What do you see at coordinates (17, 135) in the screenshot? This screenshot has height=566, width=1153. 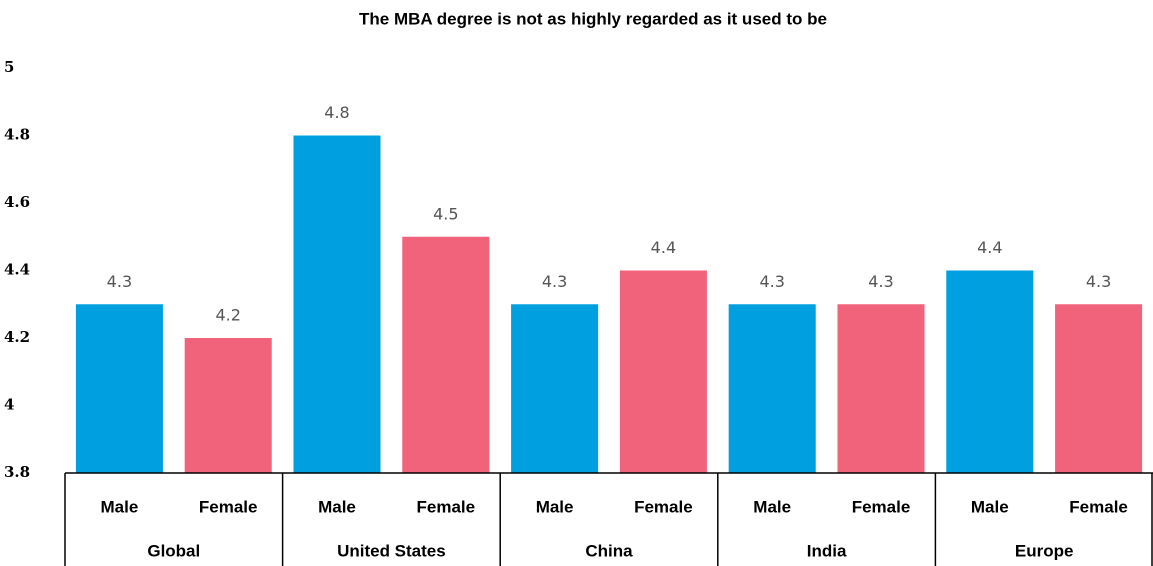 I see `y-tick-label: 4.8` at bounding box center [17, 135].